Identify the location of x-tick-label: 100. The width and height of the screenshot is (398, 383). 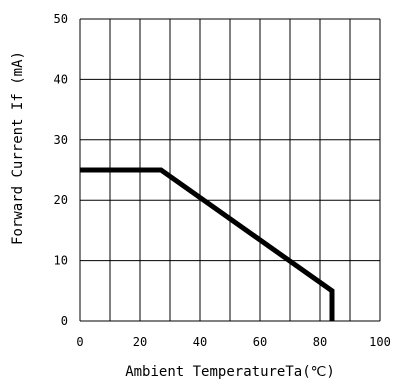
(380, 342).